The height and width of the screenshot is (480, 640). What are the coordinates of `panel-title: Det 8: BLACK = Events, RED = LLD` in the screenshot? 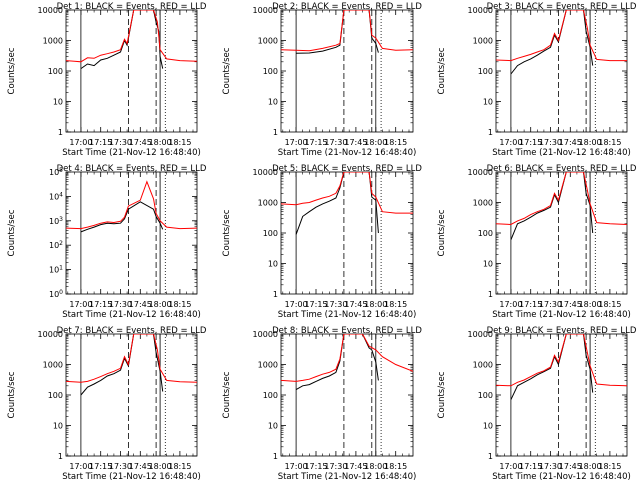 It's located at (347, 331).